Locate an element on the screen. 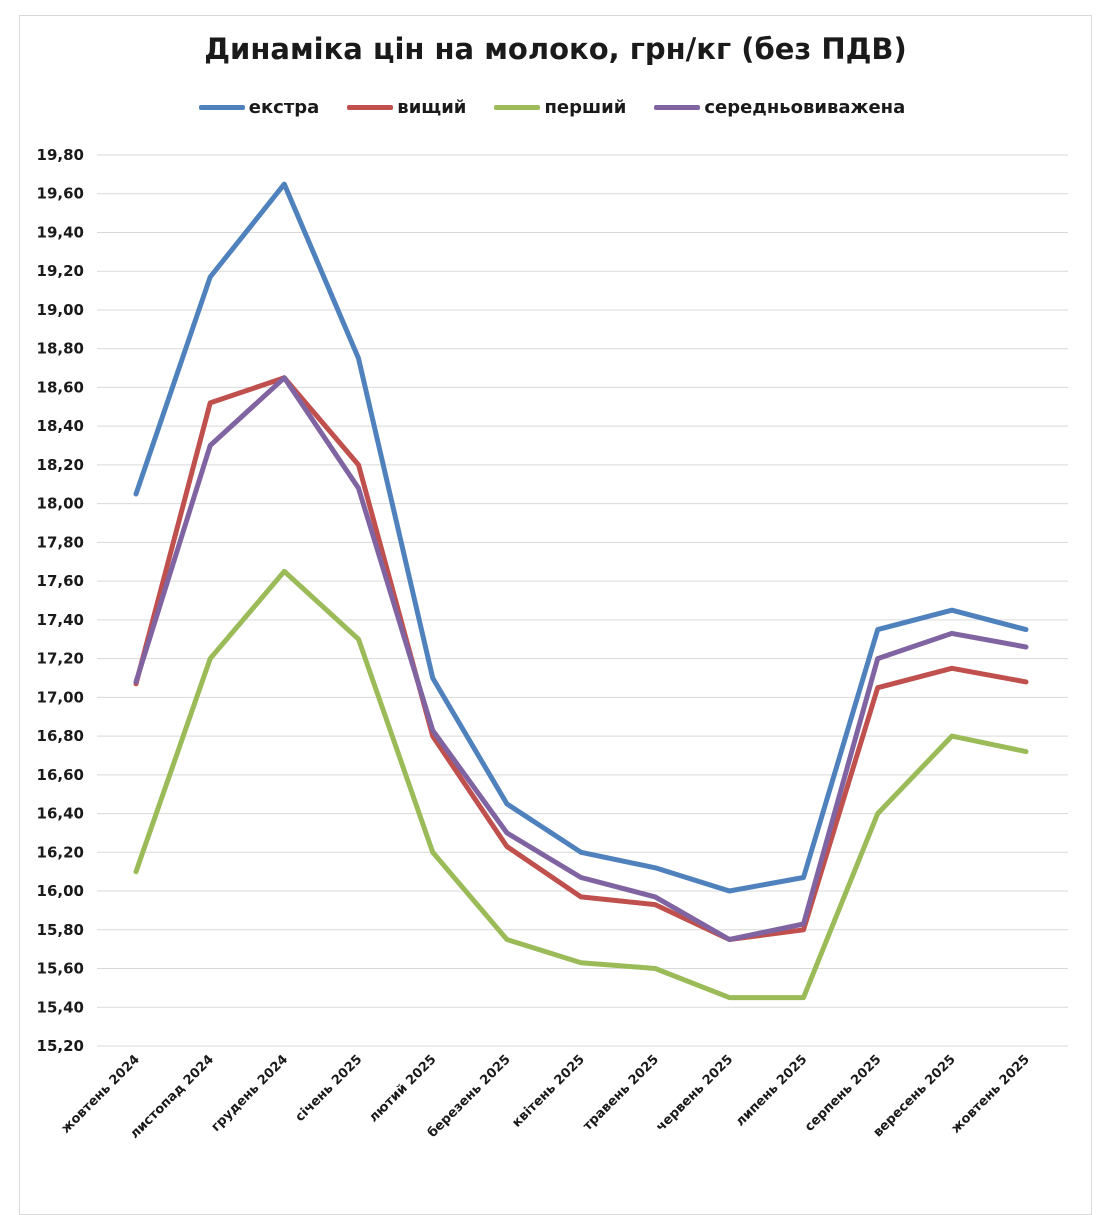 The height and width of the screenshot is (1215, 1104). y-tick-label: 16,20 is located at coordinates (60, 852).